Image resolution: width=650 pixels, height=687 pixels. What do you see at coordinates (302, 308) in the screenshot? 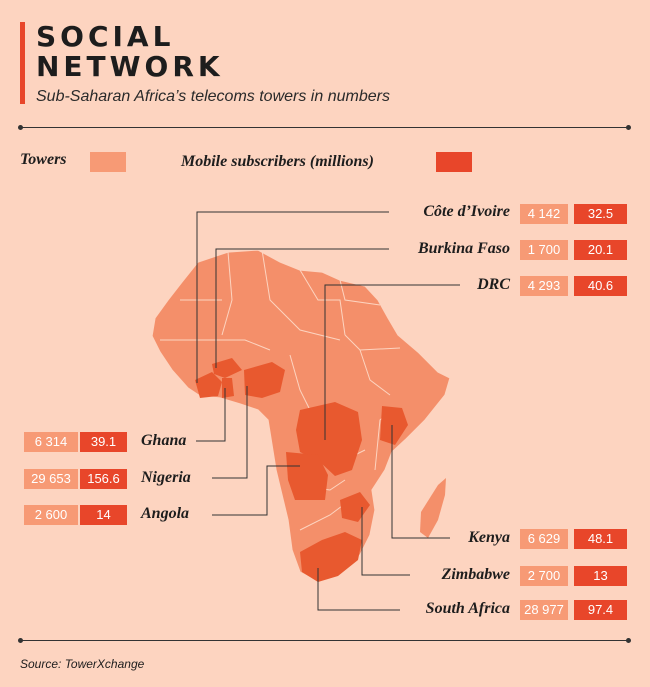
I see `leader-burkina-faso` at bounding box center [302, 308].